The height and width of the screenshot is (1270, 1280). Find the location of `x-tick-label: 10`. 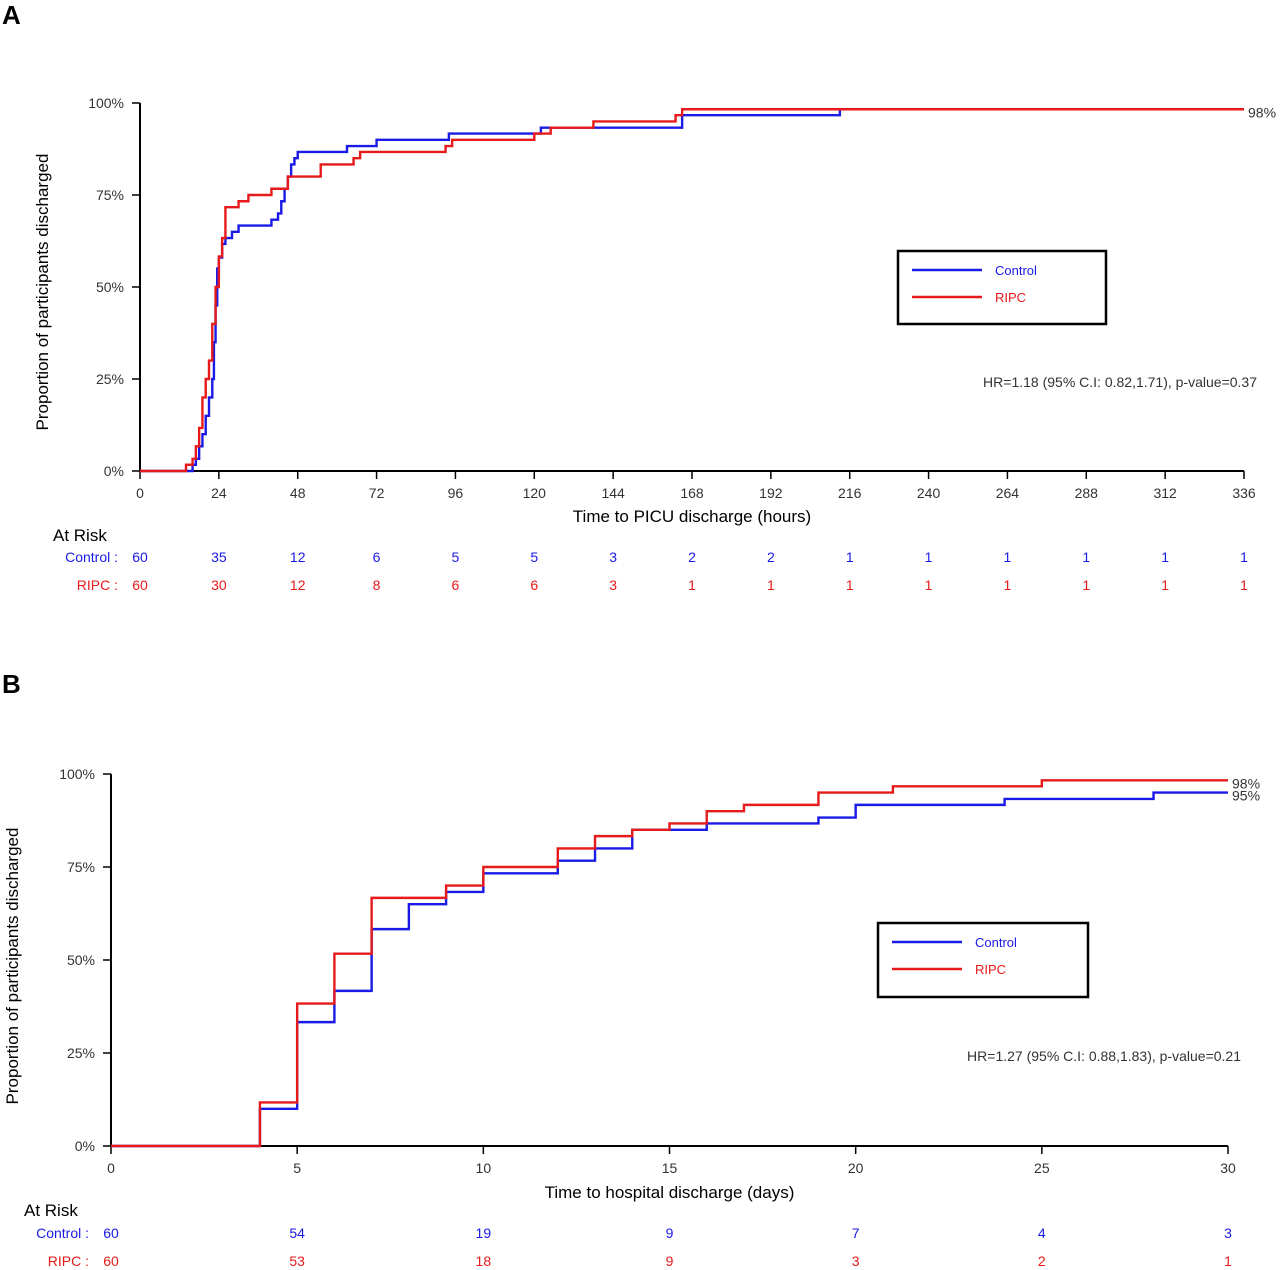

x-tick-label: 10 is located at coordinates (484, 1168).